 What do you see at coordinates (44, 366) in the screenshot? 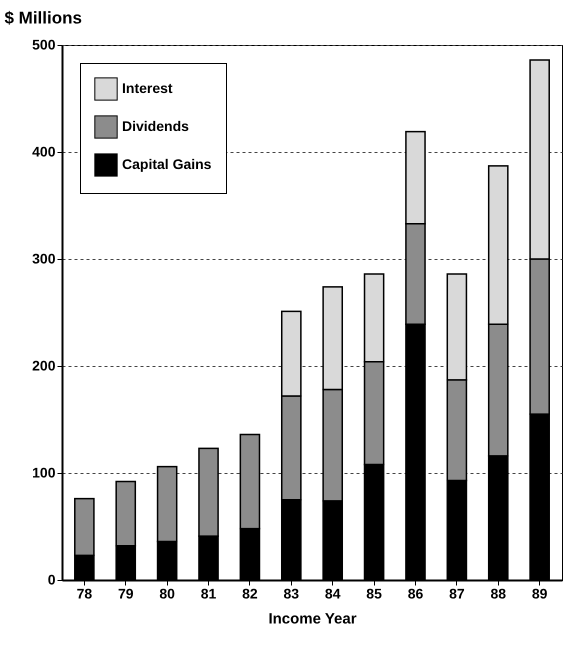
I see `y-tick-label: 200` at bounding box center [44, 366].